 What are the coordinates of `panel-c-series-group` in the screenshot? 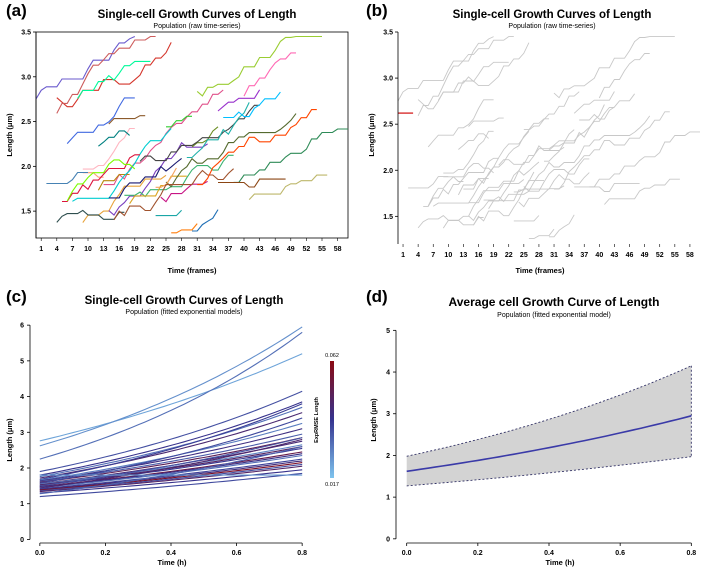 It's located at (171, 412).